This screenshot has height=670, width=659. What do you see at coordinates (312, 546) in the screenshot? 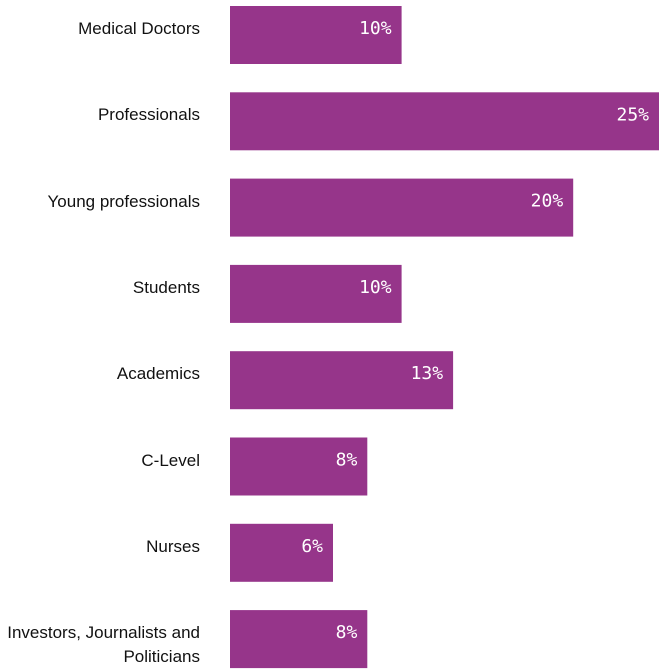
I see `value-label-6: 6%` at bounding box center [312, 546].